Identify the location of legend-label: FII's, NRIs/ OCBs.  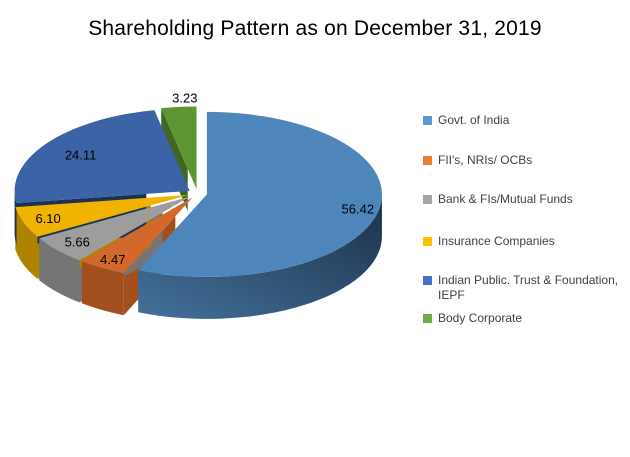
(485, 160).